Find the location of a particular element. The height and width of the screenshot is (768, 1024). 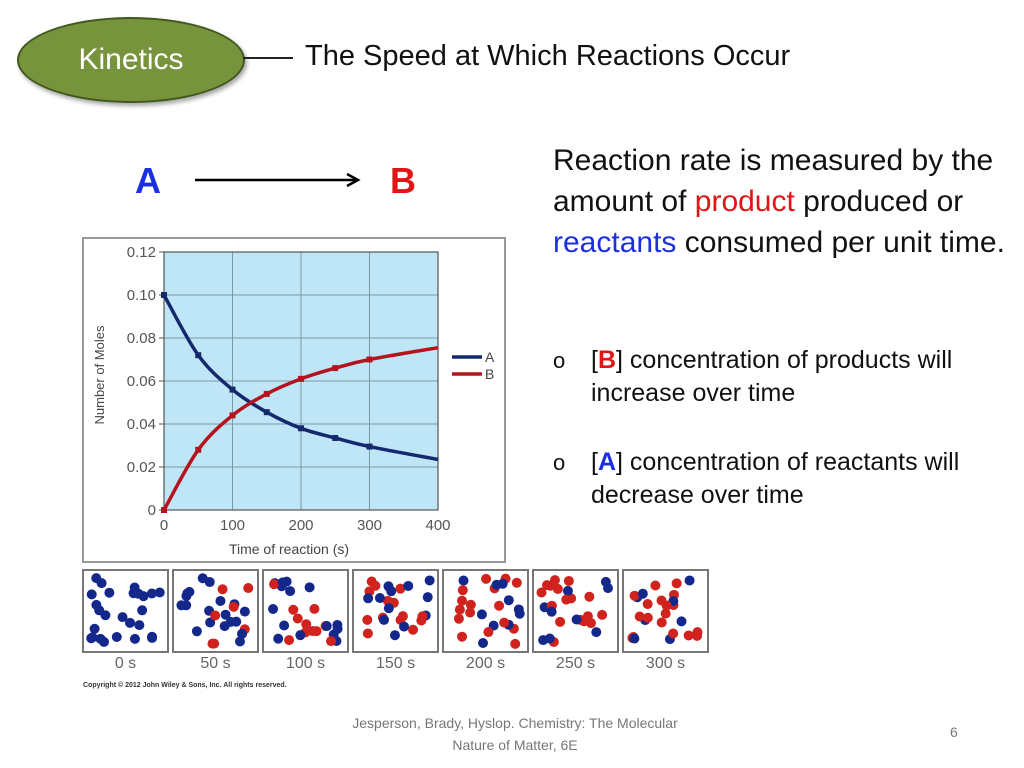

species-b: B is located at coordinates (607, 360).